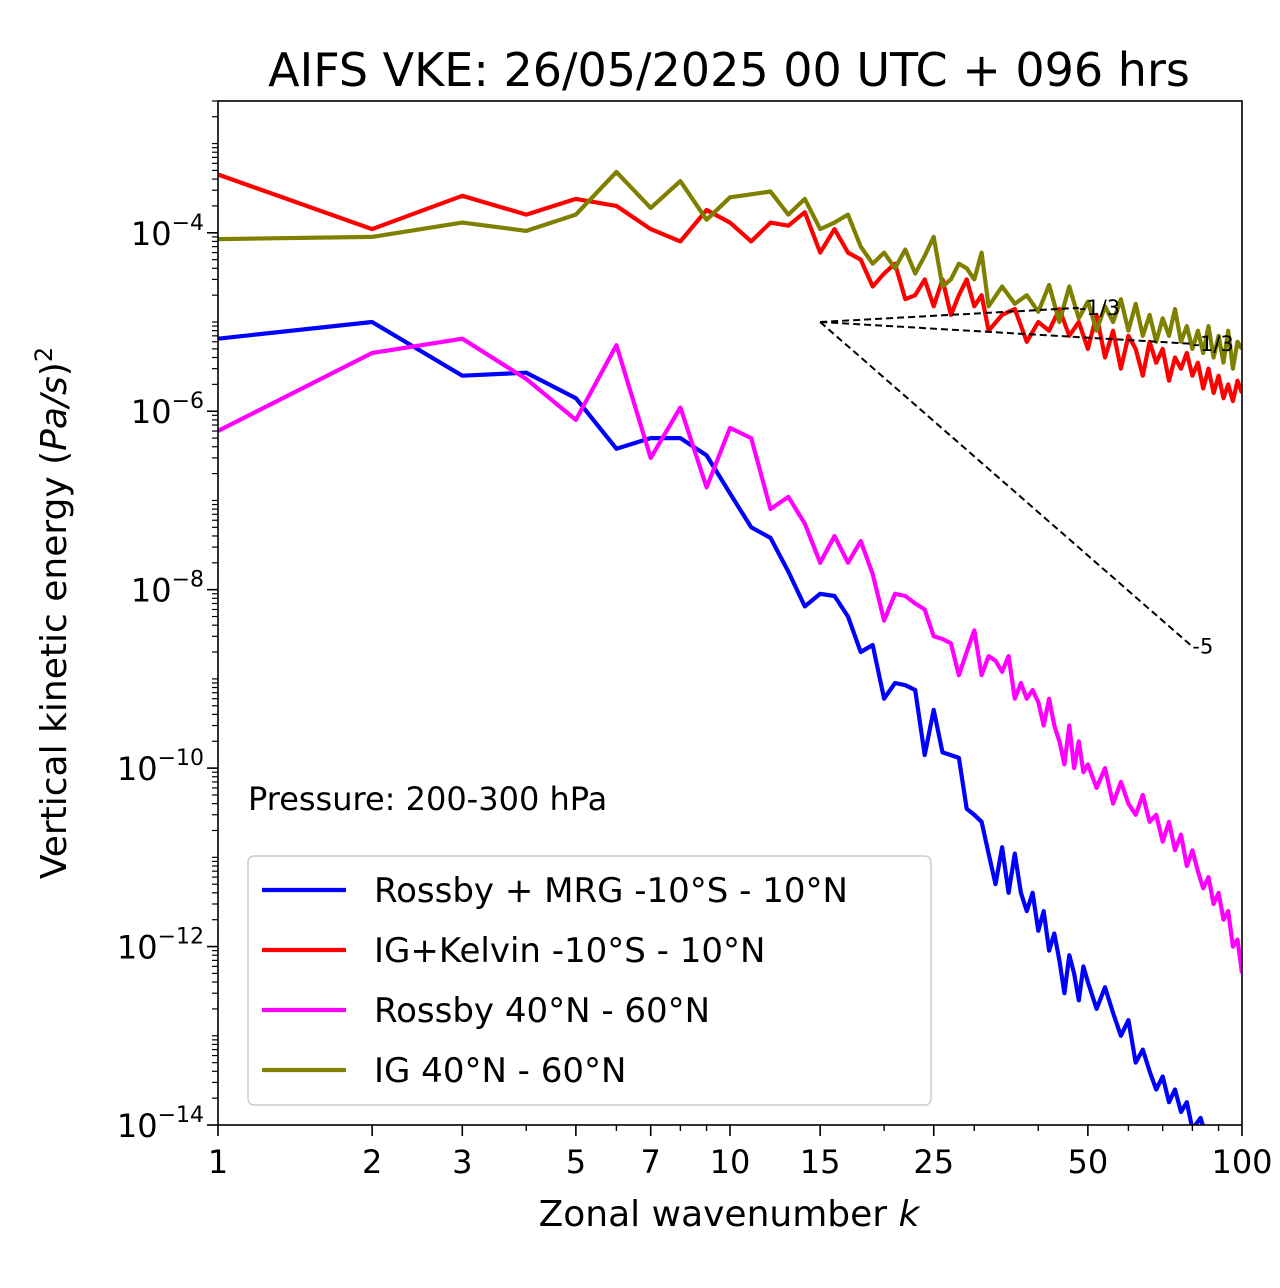  What do you see at coordinates (1241, 1162) in the screenshot?
I see `x-tick-label: 100` at bounding box center [1241, 1162].